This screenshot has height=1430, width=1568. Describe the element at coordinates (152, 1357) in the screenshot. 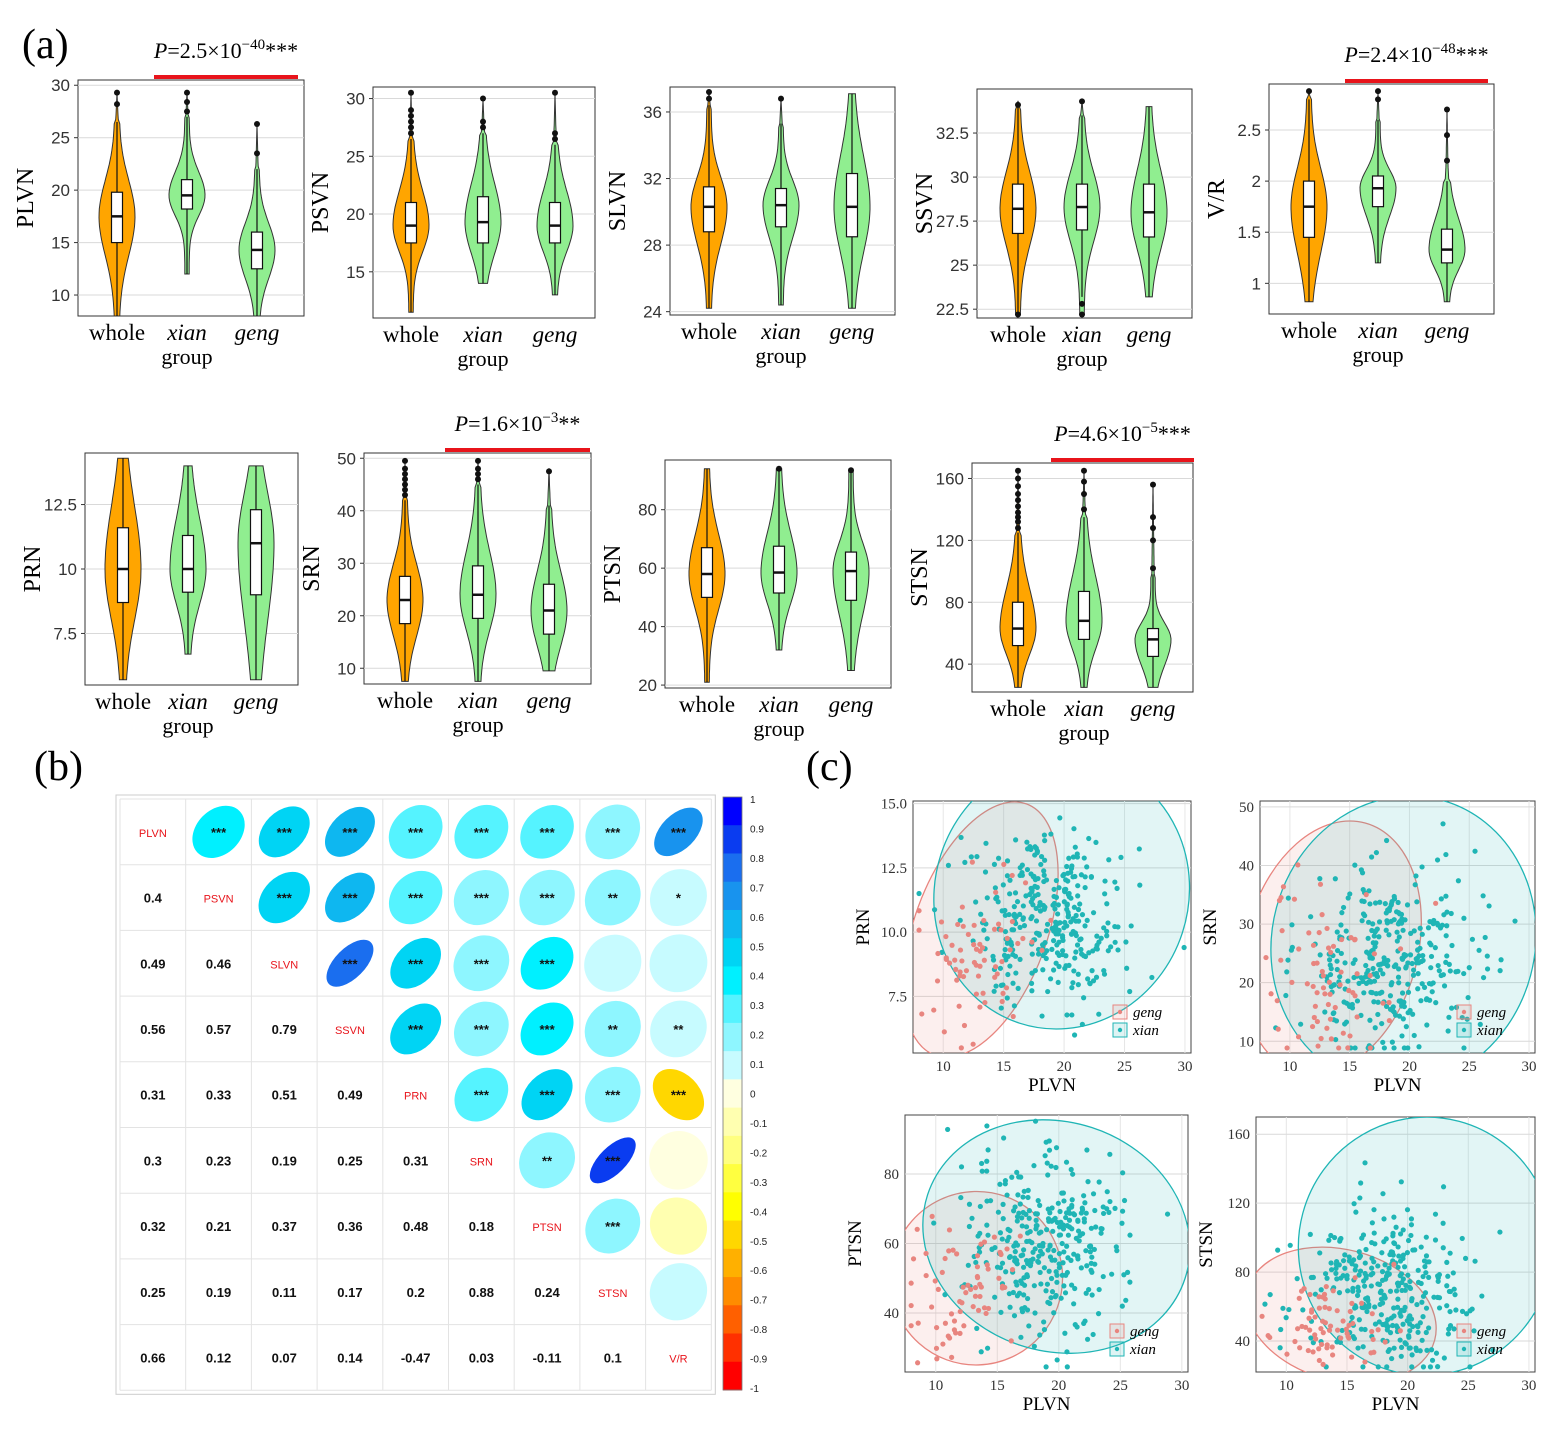

I see `correlation-value: 0.66` at that location.